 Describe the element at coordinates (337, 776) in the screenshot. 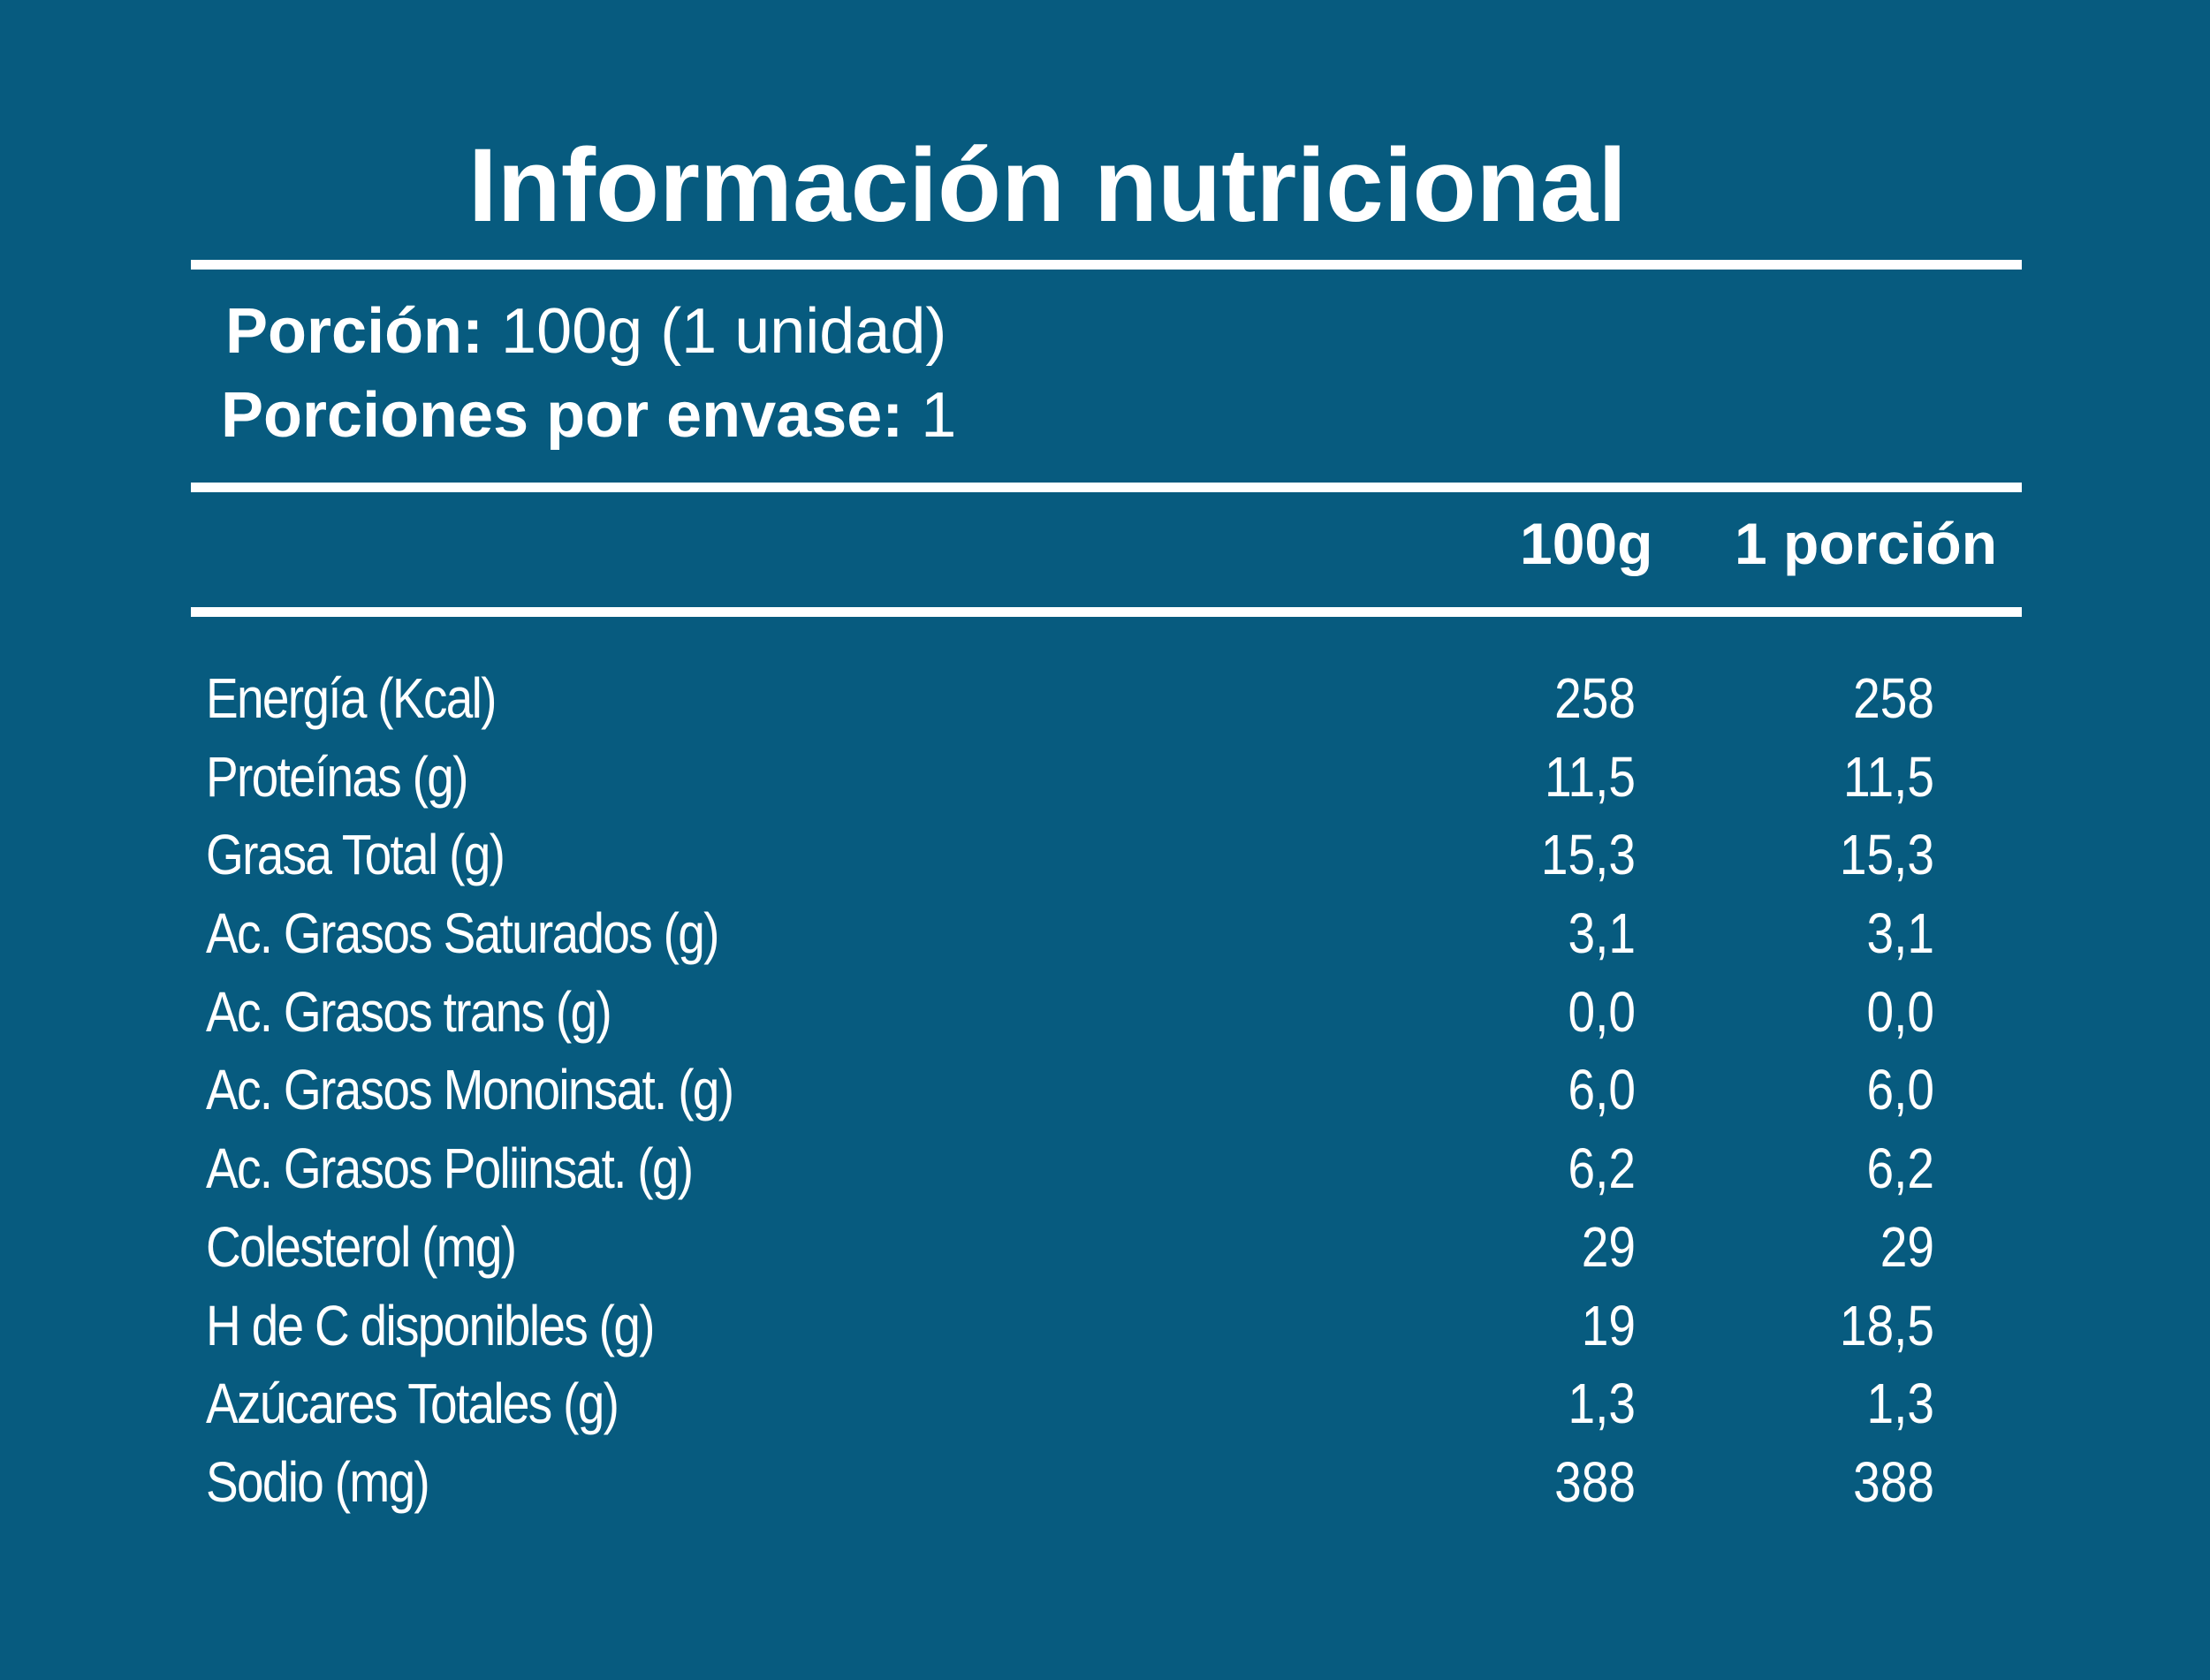

I see `nutrient-name: Proteínas (g)` at that location.